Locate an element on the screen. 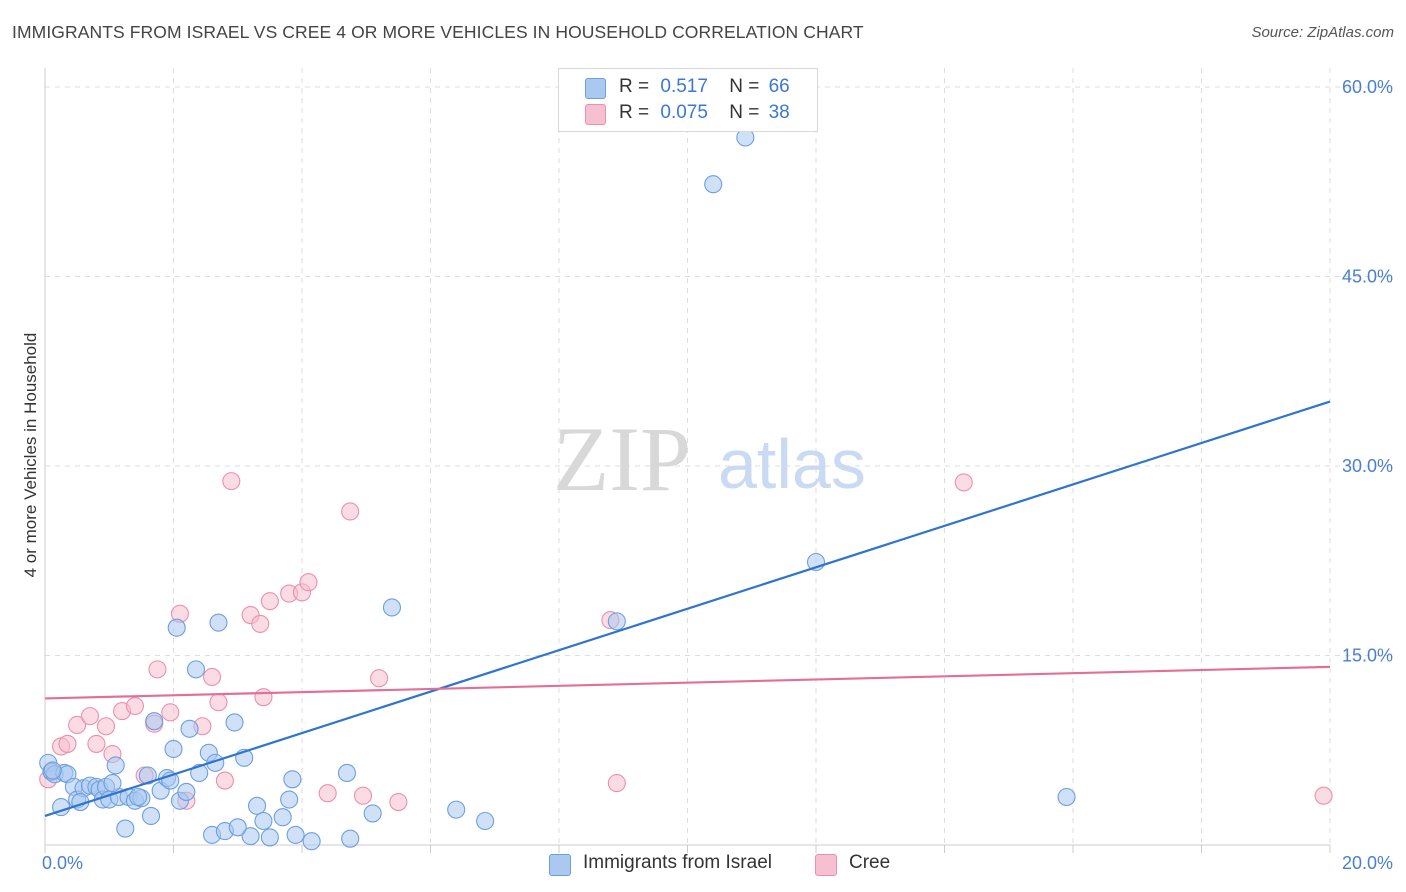 The height and width of the screenshot is (892, 1406). legend-n-value-cree: 38 is located at coordinates (779, 112).